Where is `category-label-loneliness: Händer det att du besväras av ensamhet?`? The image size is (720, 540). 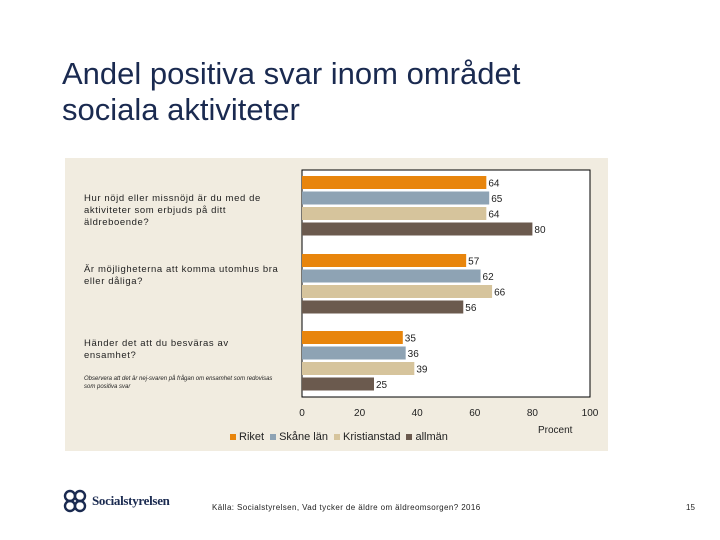
category-label-loneliness: Händer det att du besväras av ensamhet? is located at coordinates (156, 349).